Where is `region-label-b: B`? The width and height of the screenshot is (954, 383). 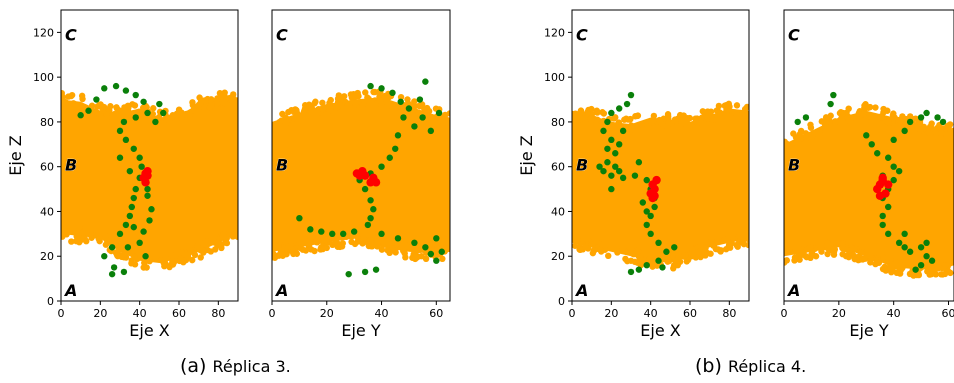 region-label-b: B is located at coordinates (582, 164).